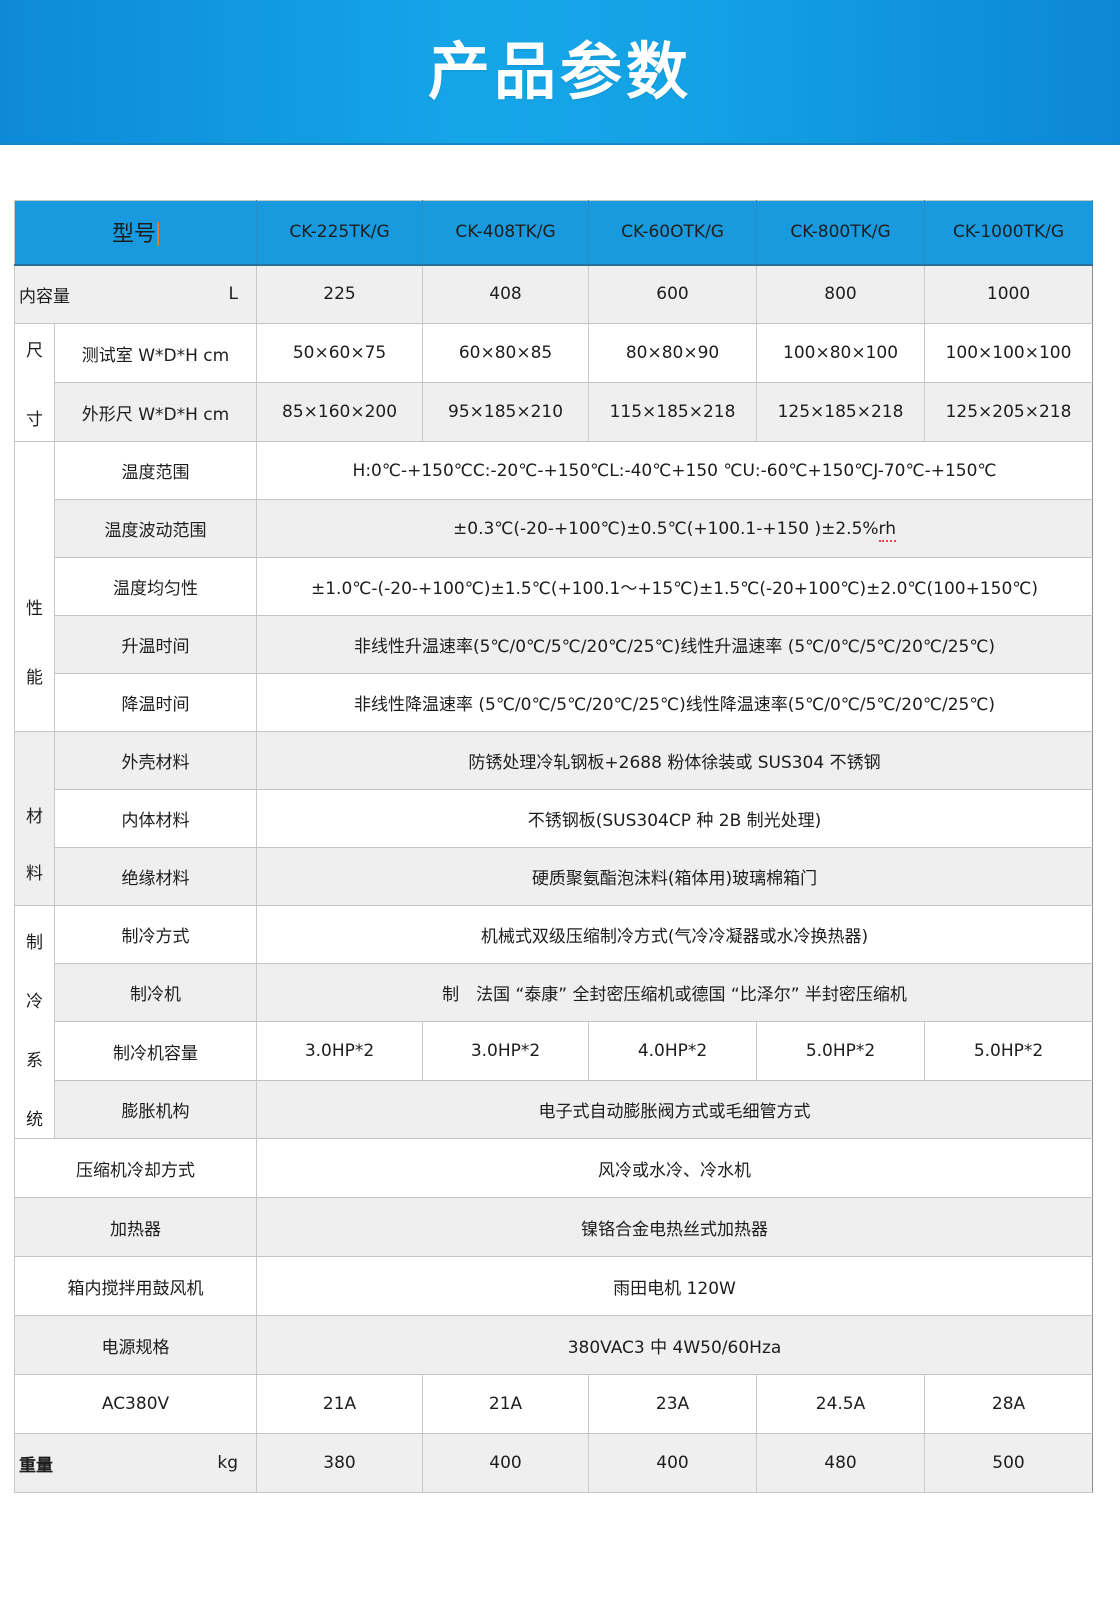 The height and width of the screenshot is (1605, 1120). What do you see at coordinates (675, 1109) in the screenshot?
I see `expansion-device-value: 电子式自动膨胀阀方式或毛细管方式` at bounding box center [675, 1109].